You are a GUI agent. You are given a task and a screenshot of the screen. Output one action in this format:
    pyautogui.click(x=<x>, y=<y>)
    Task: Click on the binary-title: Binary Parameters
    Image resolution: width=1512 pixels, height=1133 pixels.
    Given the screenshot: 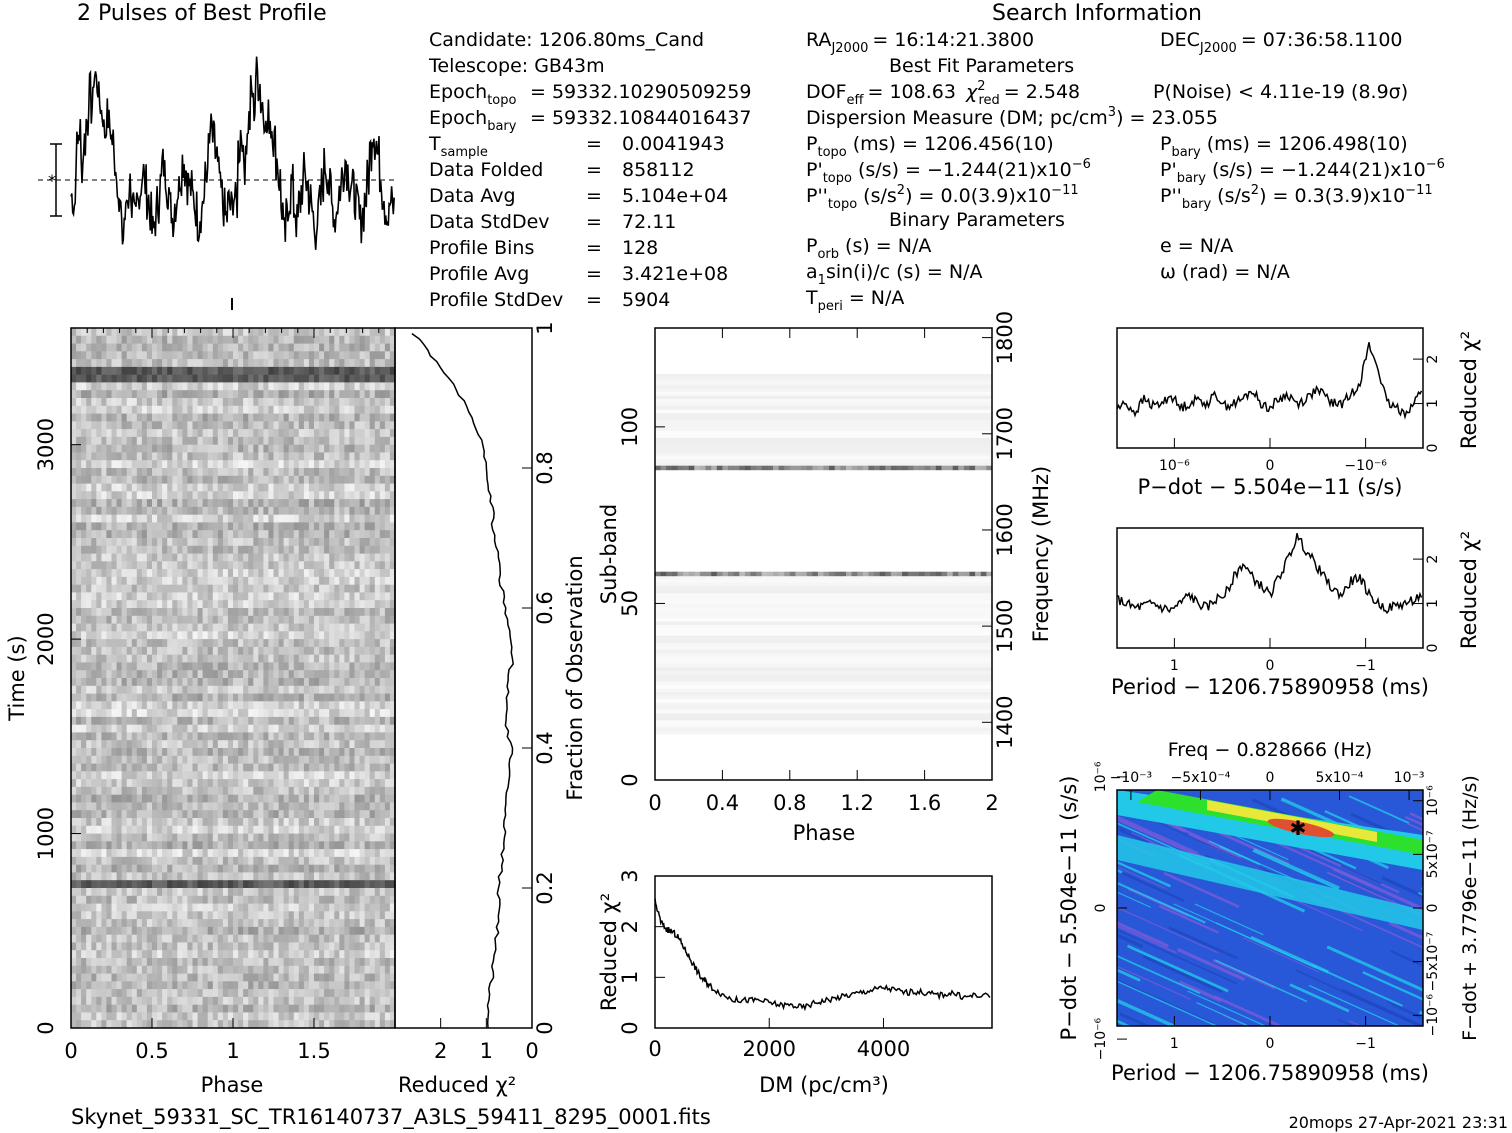 What is the action you would take?
    pyautogui.click(x=977, y=220)
    